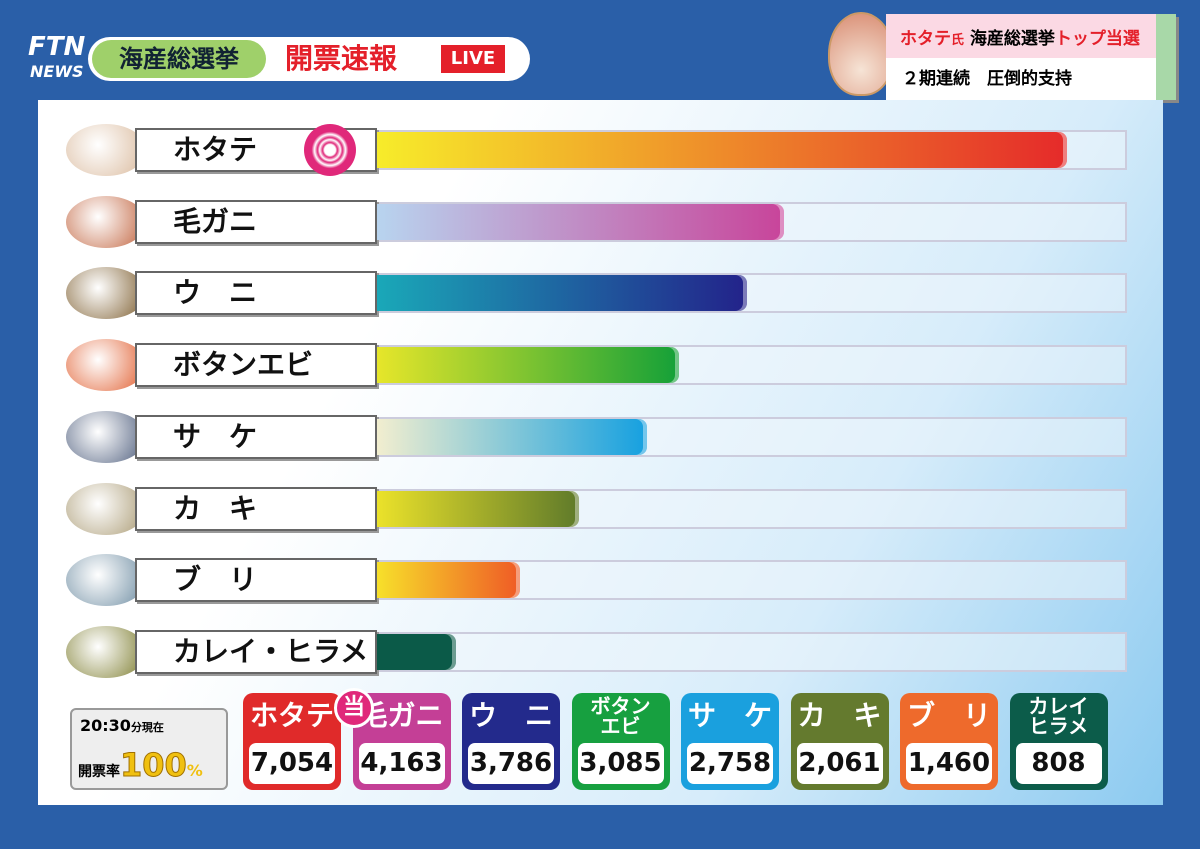 The width and height of the screenshot is (1200, 849). Describe the element at coordinates (1012, 39) in the screenshot. I see `banner-event: 海産総選挙` at that location.